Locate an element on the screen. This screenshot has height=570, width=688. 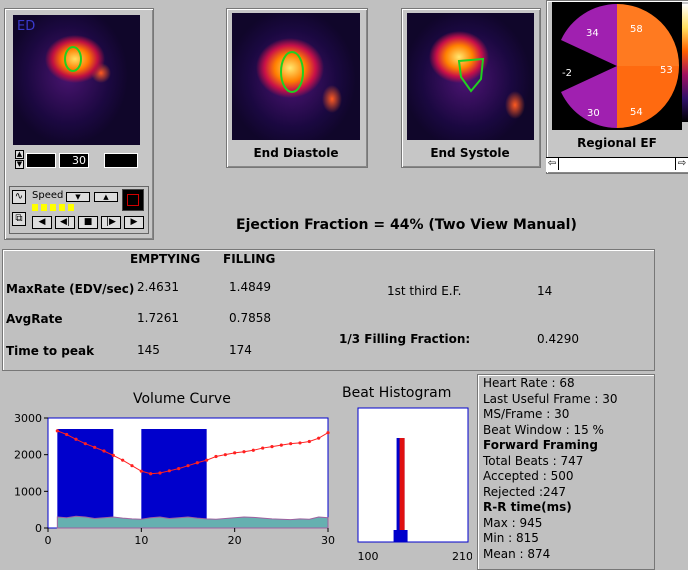
row-label-time-to-peak: Time to peak is located at coordinates (50, 351).